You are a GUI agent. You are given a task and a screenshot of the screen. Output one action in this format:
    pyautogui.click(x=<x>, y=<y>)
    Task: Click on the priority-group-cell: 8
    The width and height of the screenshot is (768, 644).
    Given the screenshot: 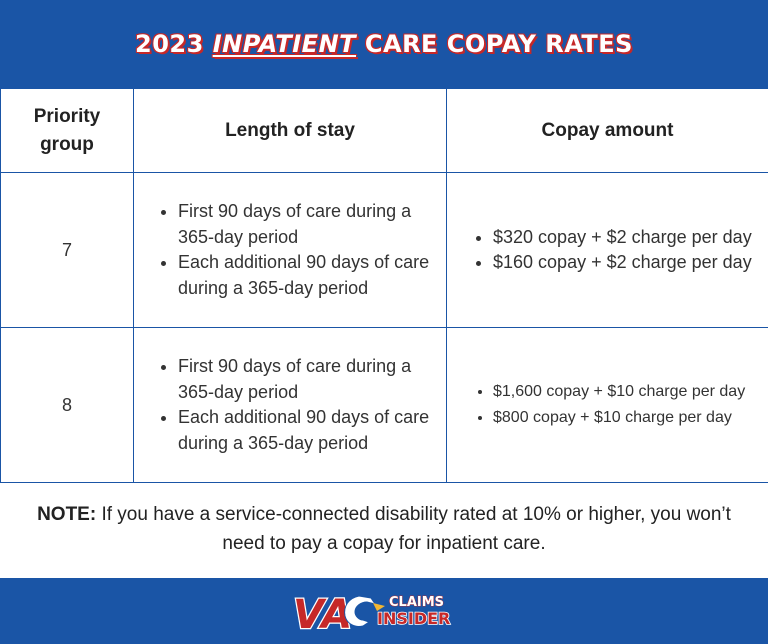 What is the action you would take?
    pyautogui.click(x=67, y=405)
    